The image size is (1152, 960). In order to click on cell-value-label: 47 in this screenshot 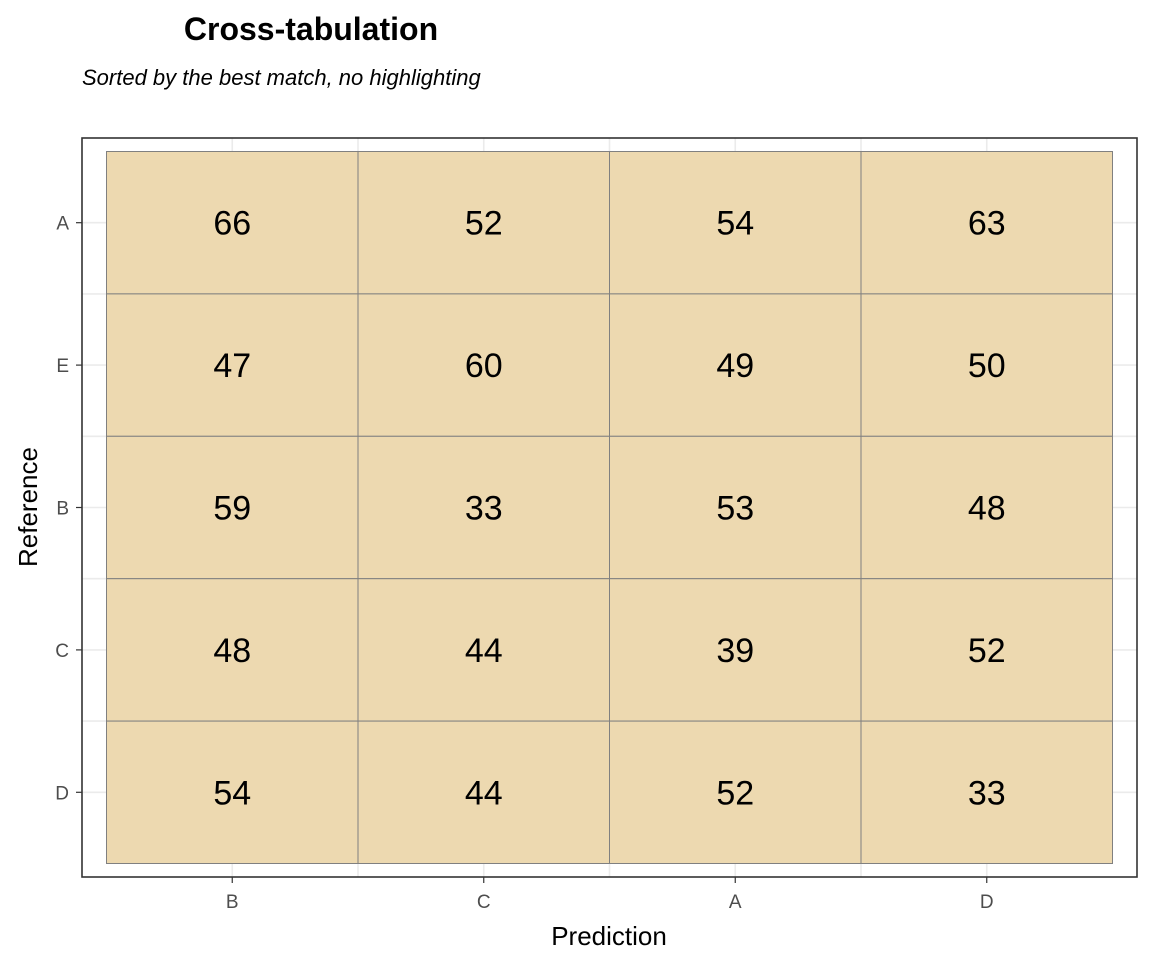, I will do `click(232, 366)`.